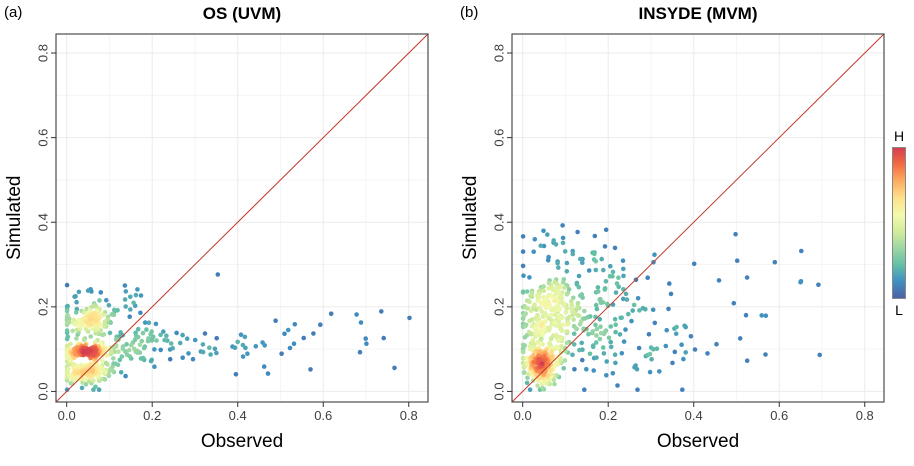 Image resolution: width=914 pixels, height=466 pixels. Describe the element at coordinates (899, 136) in the screenshot. I see `colorbar-high-label: H` at that location.